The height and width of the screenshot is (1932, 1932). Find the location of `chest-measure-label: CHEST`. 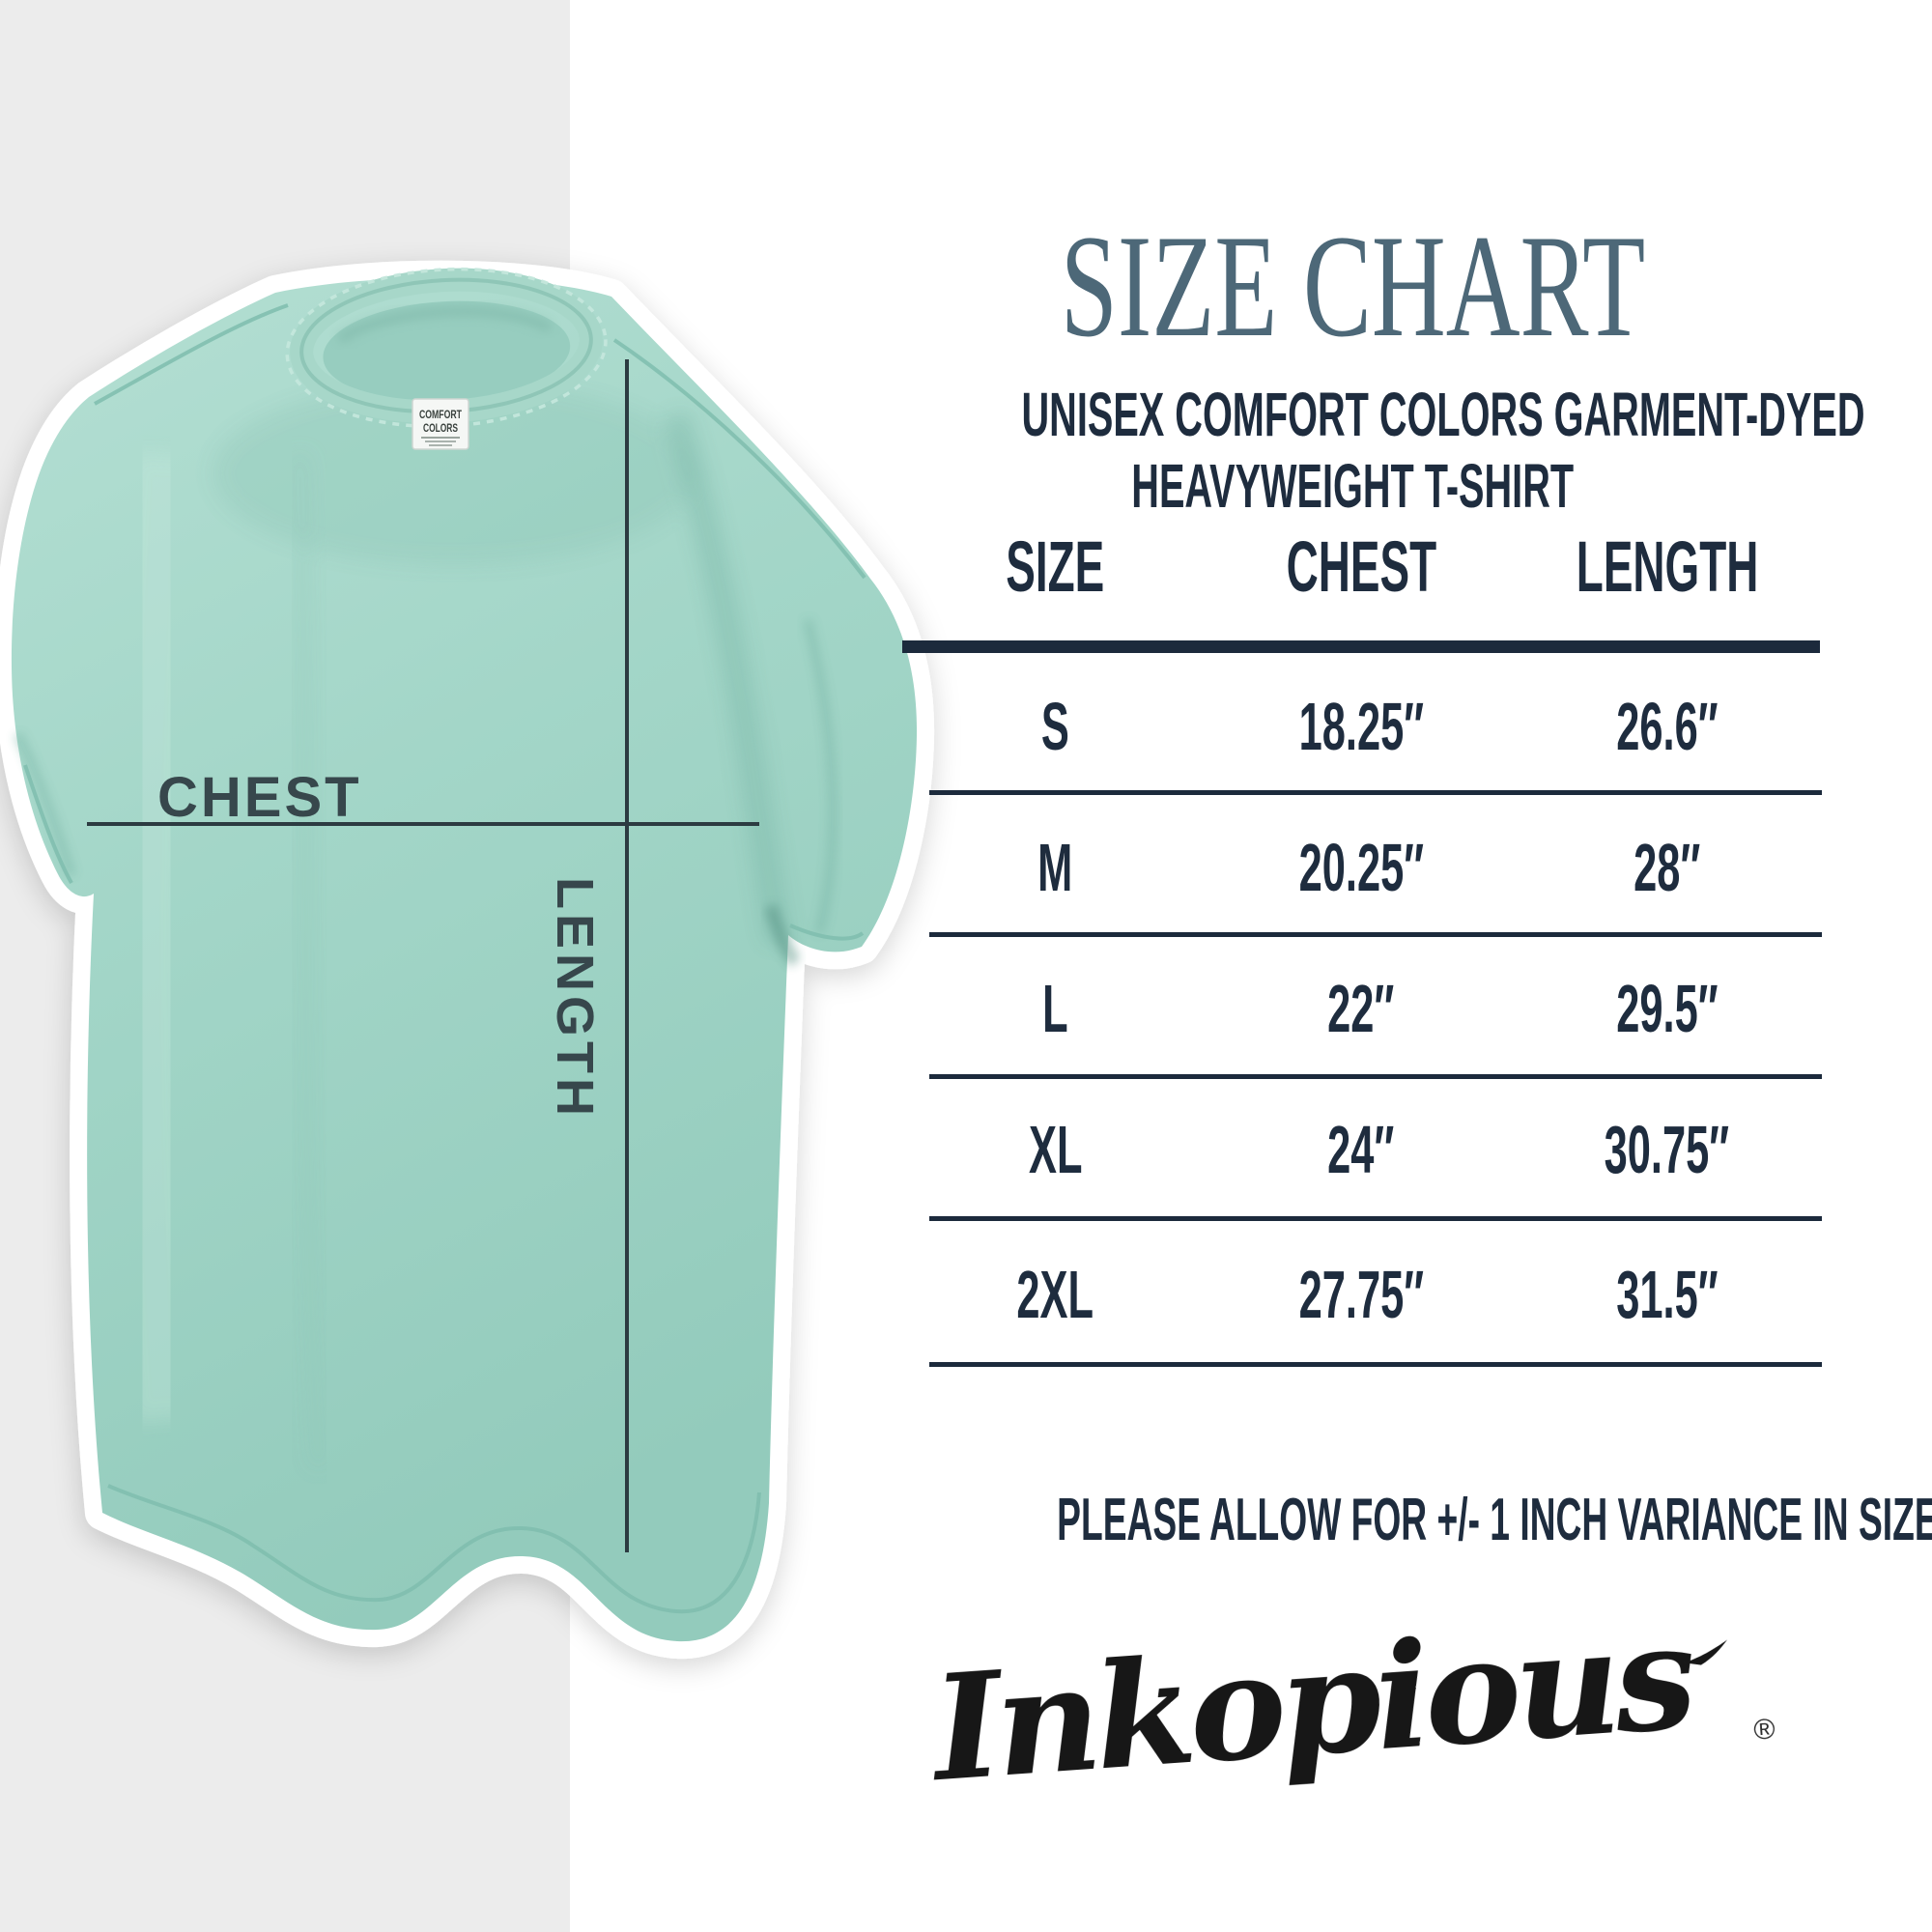

chest-measure-label: CHEST is located at coordinates (259, 797).